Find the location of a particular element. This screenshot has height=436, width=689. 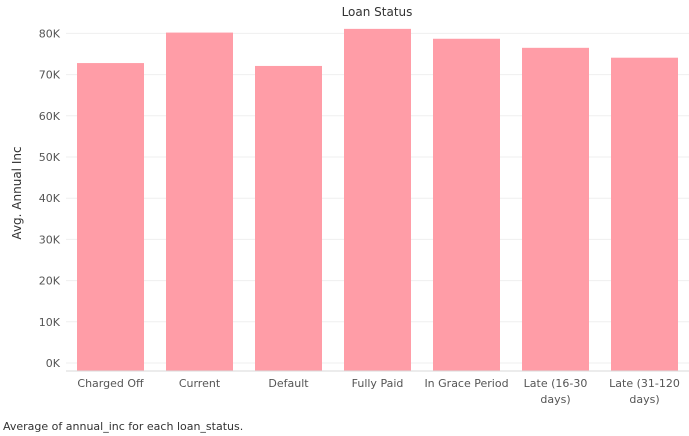

x-tick-label: Late (31-120 days) is located at coordinates (644, 391).